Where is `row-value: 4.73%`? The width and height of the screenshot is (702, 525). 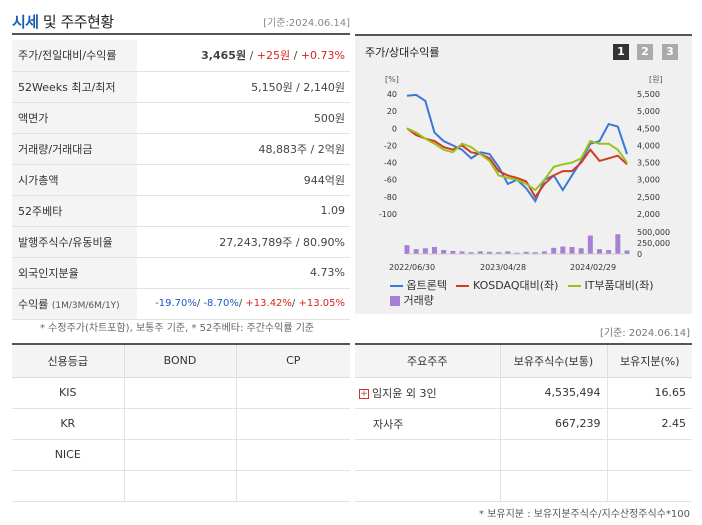 row-value: 4.73% is located at coordinates (243, 273).